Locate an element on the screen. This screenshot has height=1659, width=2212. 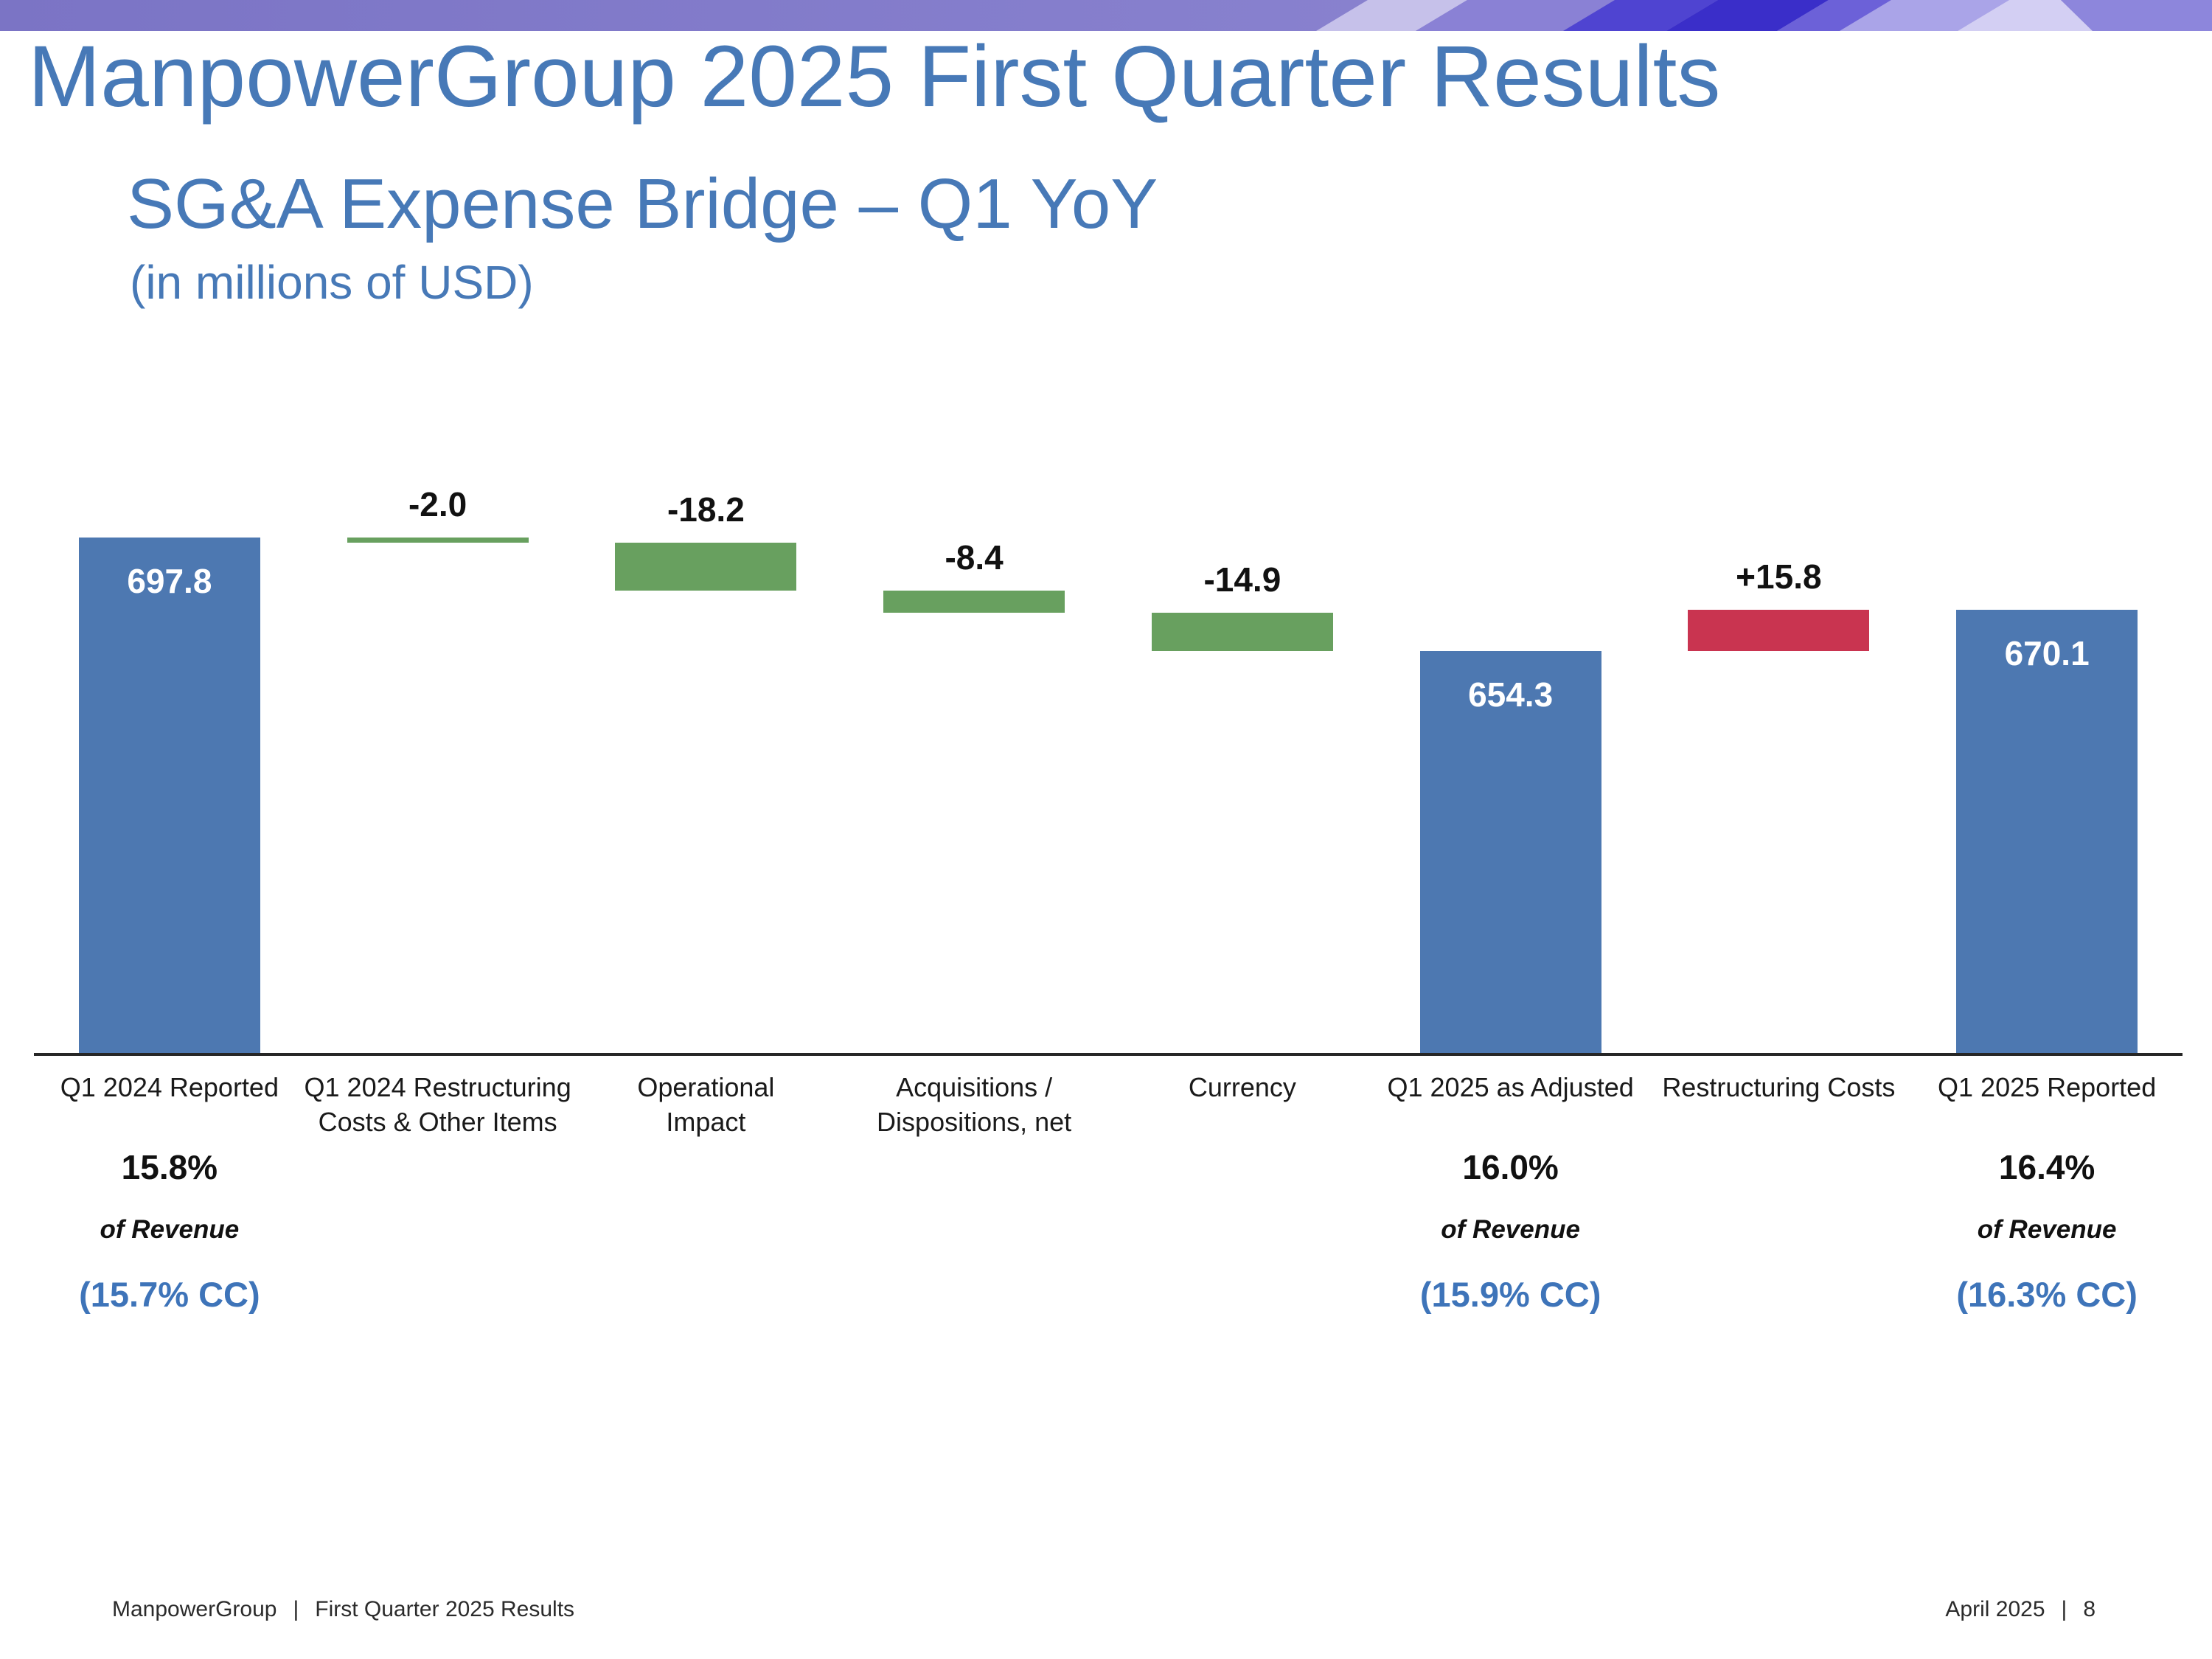
footer-left: ManpowerGroup | First Quarter 2025 Results is located at coordinates (343, 1609).